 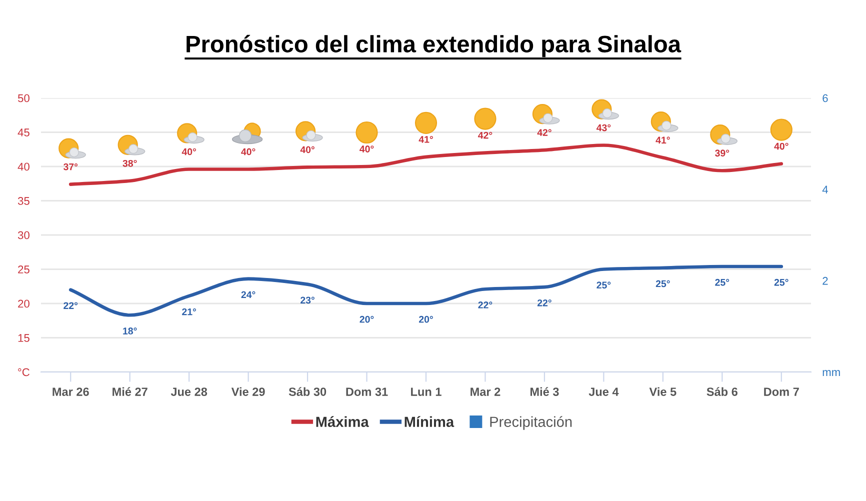 I want to click on y-tick-label: 40, so click(x=24, y=166).